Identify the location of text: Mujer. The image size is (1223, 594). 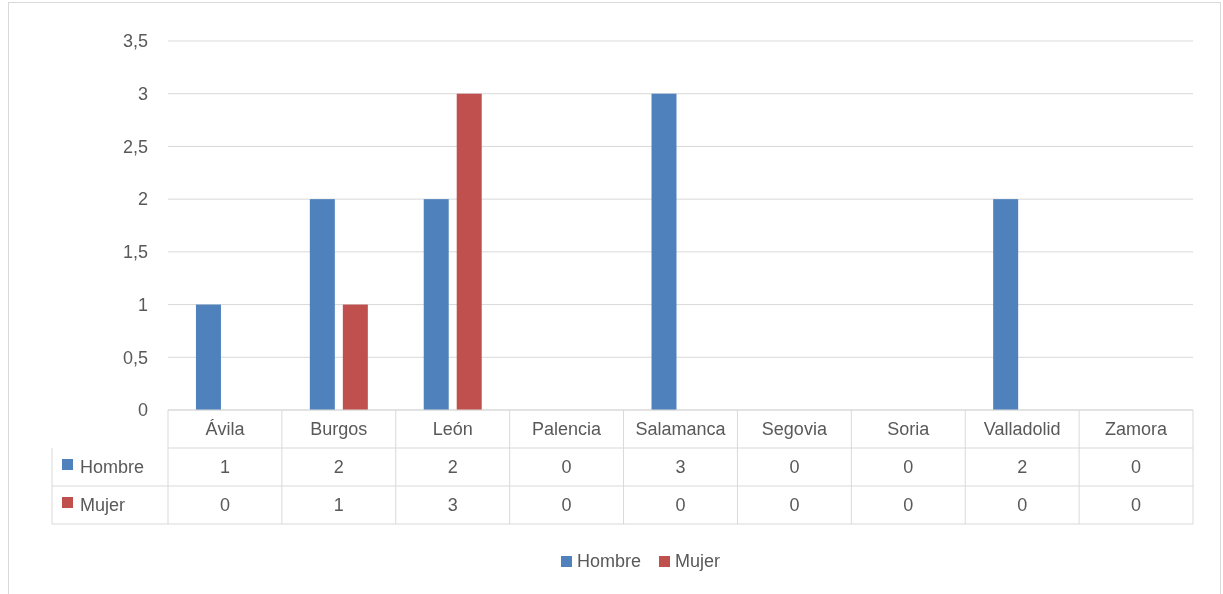
(698, 561).